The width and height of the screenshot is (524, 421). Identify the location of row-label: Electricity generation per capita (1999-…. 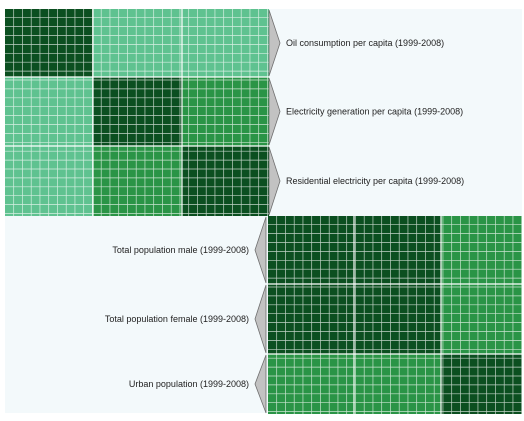
(374, 112).